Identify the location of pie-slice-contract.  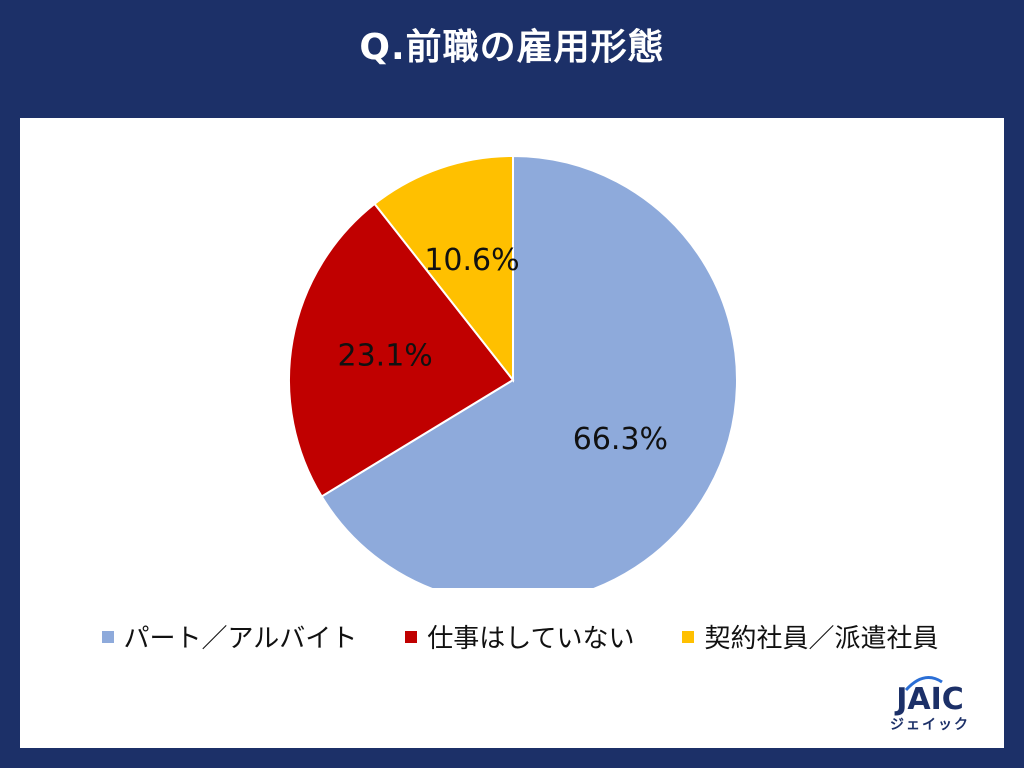
(443, 268).